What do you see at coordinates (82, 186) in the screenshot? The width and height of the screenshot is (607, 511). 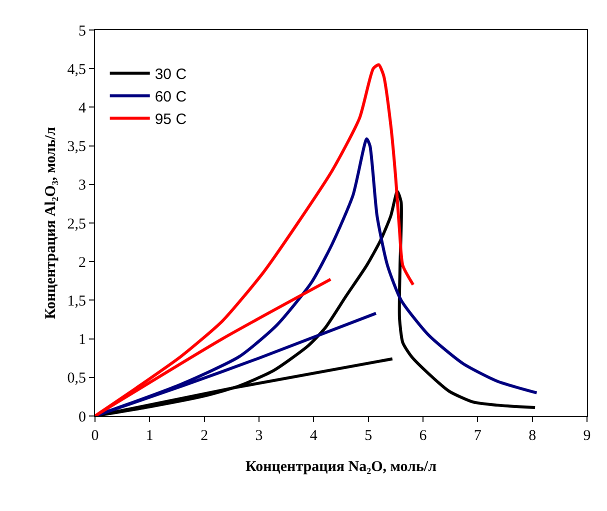 I see `y-tick-label: 3` at bounding box center [82, 186].